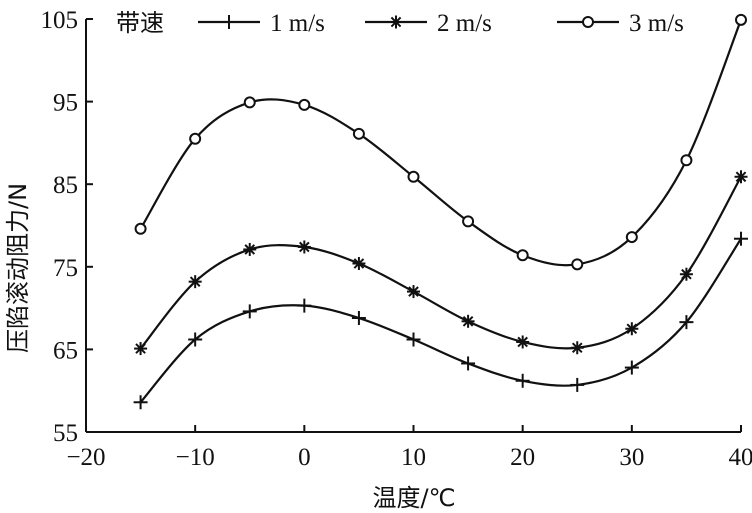  What do you see at coordinates (67, 227) in the screenshot?
I see `y-axis-ticks: 55 65 75 85 95 105` at bounding box center [67, 227].